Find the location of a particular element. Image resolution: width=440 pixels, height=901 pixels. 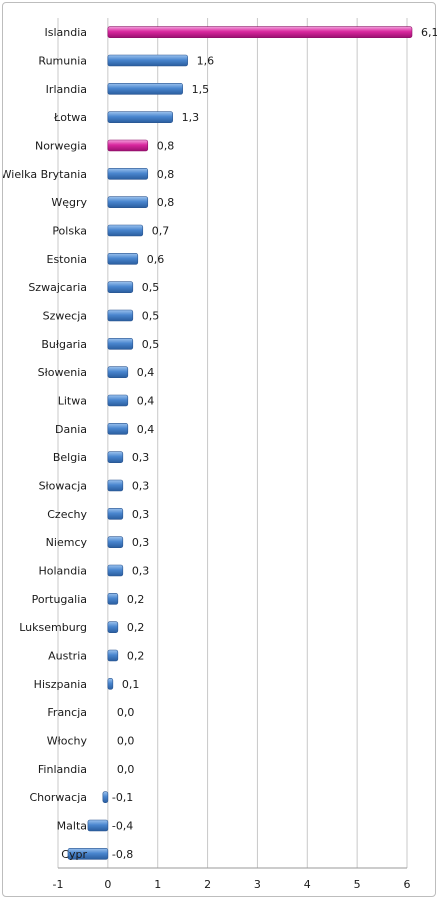

category-label: Dania is located at coordinates (71, 429).